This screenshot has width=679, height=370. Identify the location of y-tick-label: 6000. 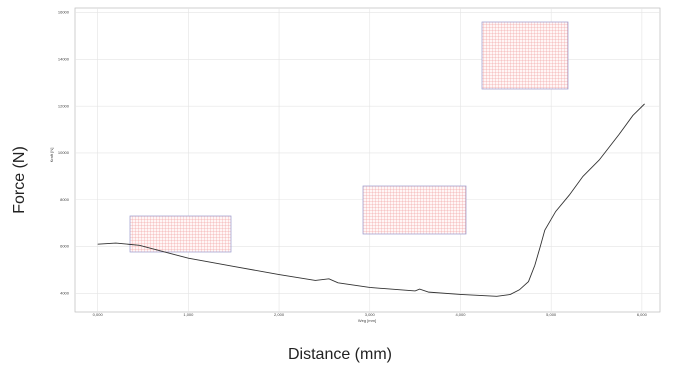
(65, 246).